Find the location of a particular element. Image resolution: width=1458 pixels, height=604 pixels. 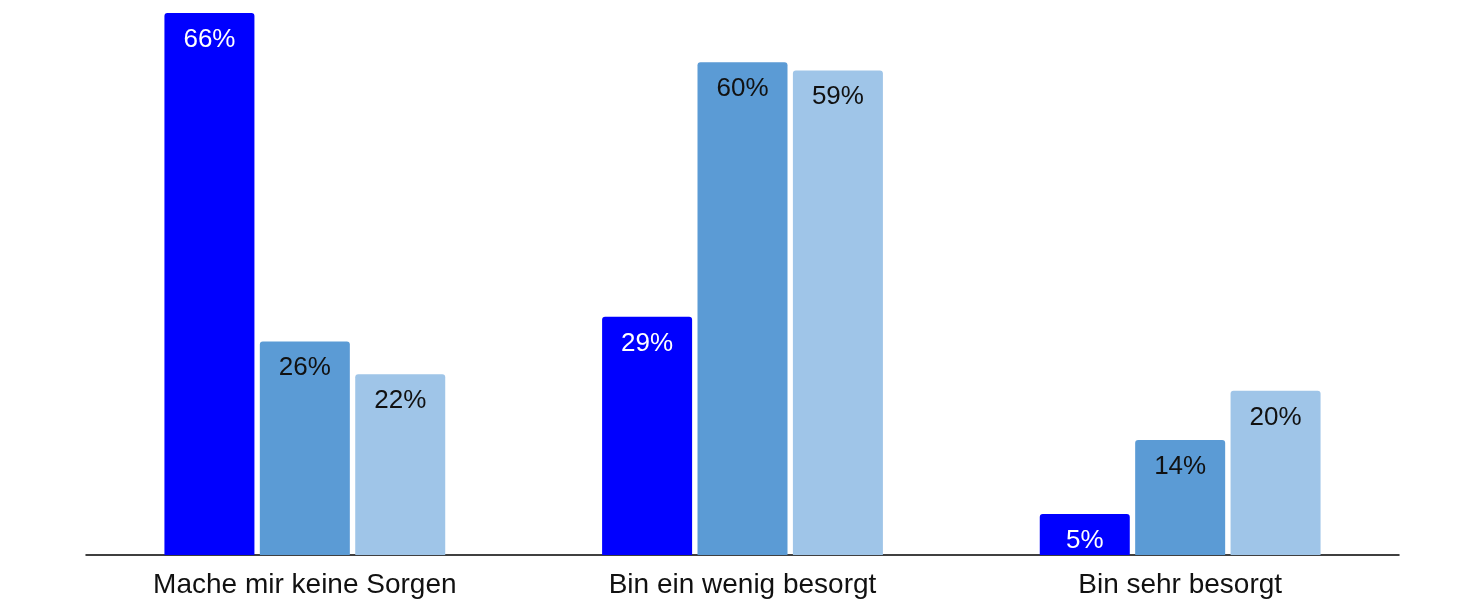

data-label: 66% is located at coordinates (209, 38).